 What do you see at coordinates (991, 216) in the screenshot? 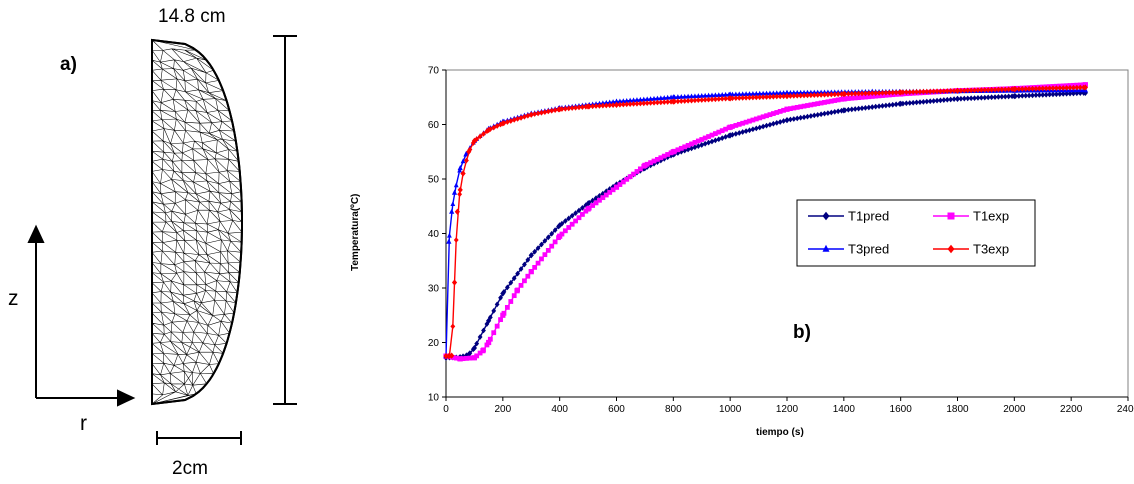
I see `legend-label: T1exp` at bounding box center [991, 216].